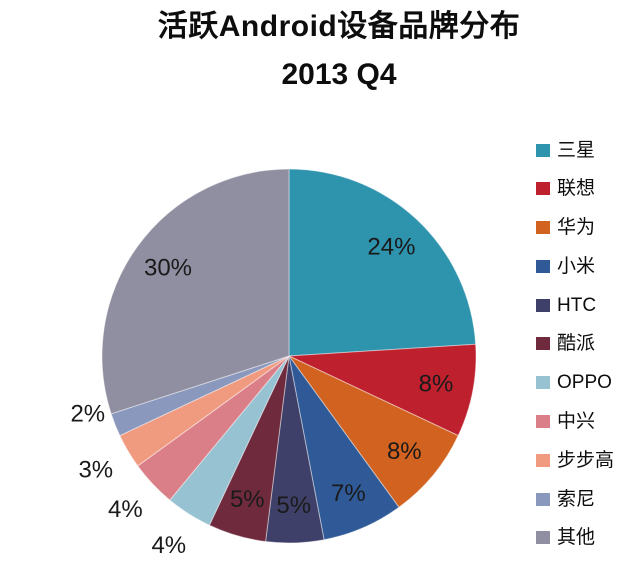 This screenshot has height=574, width=642. Describe the element at coordinates (247, 499) in the screenshot. I see `pie-label-酷派: 5%` at that location.